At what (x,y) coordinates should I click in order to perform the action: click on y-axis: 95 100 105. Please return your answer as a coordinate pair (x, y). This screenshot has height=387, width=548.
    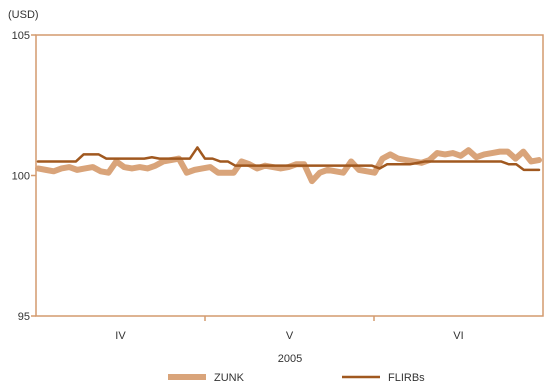
    Looking at the image, I should click on (24, 176).